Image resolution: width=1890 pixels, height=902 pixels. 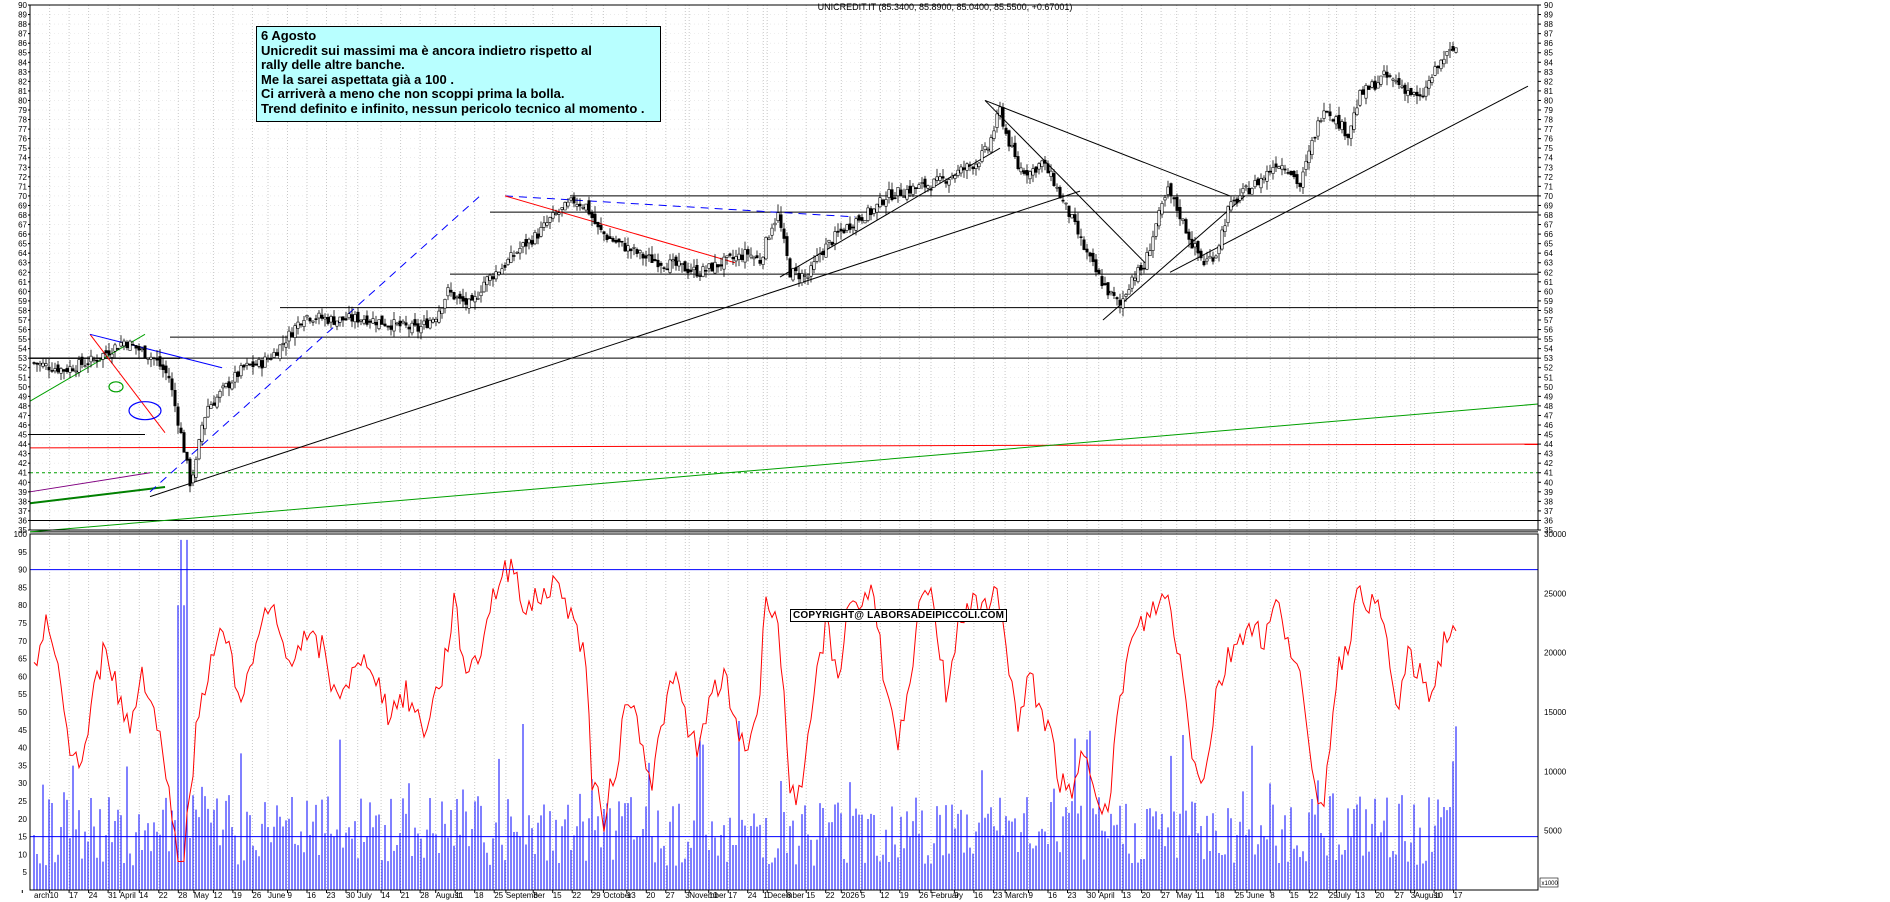 I want to click on x-tick-label: 12, so click(x=217, y=895).